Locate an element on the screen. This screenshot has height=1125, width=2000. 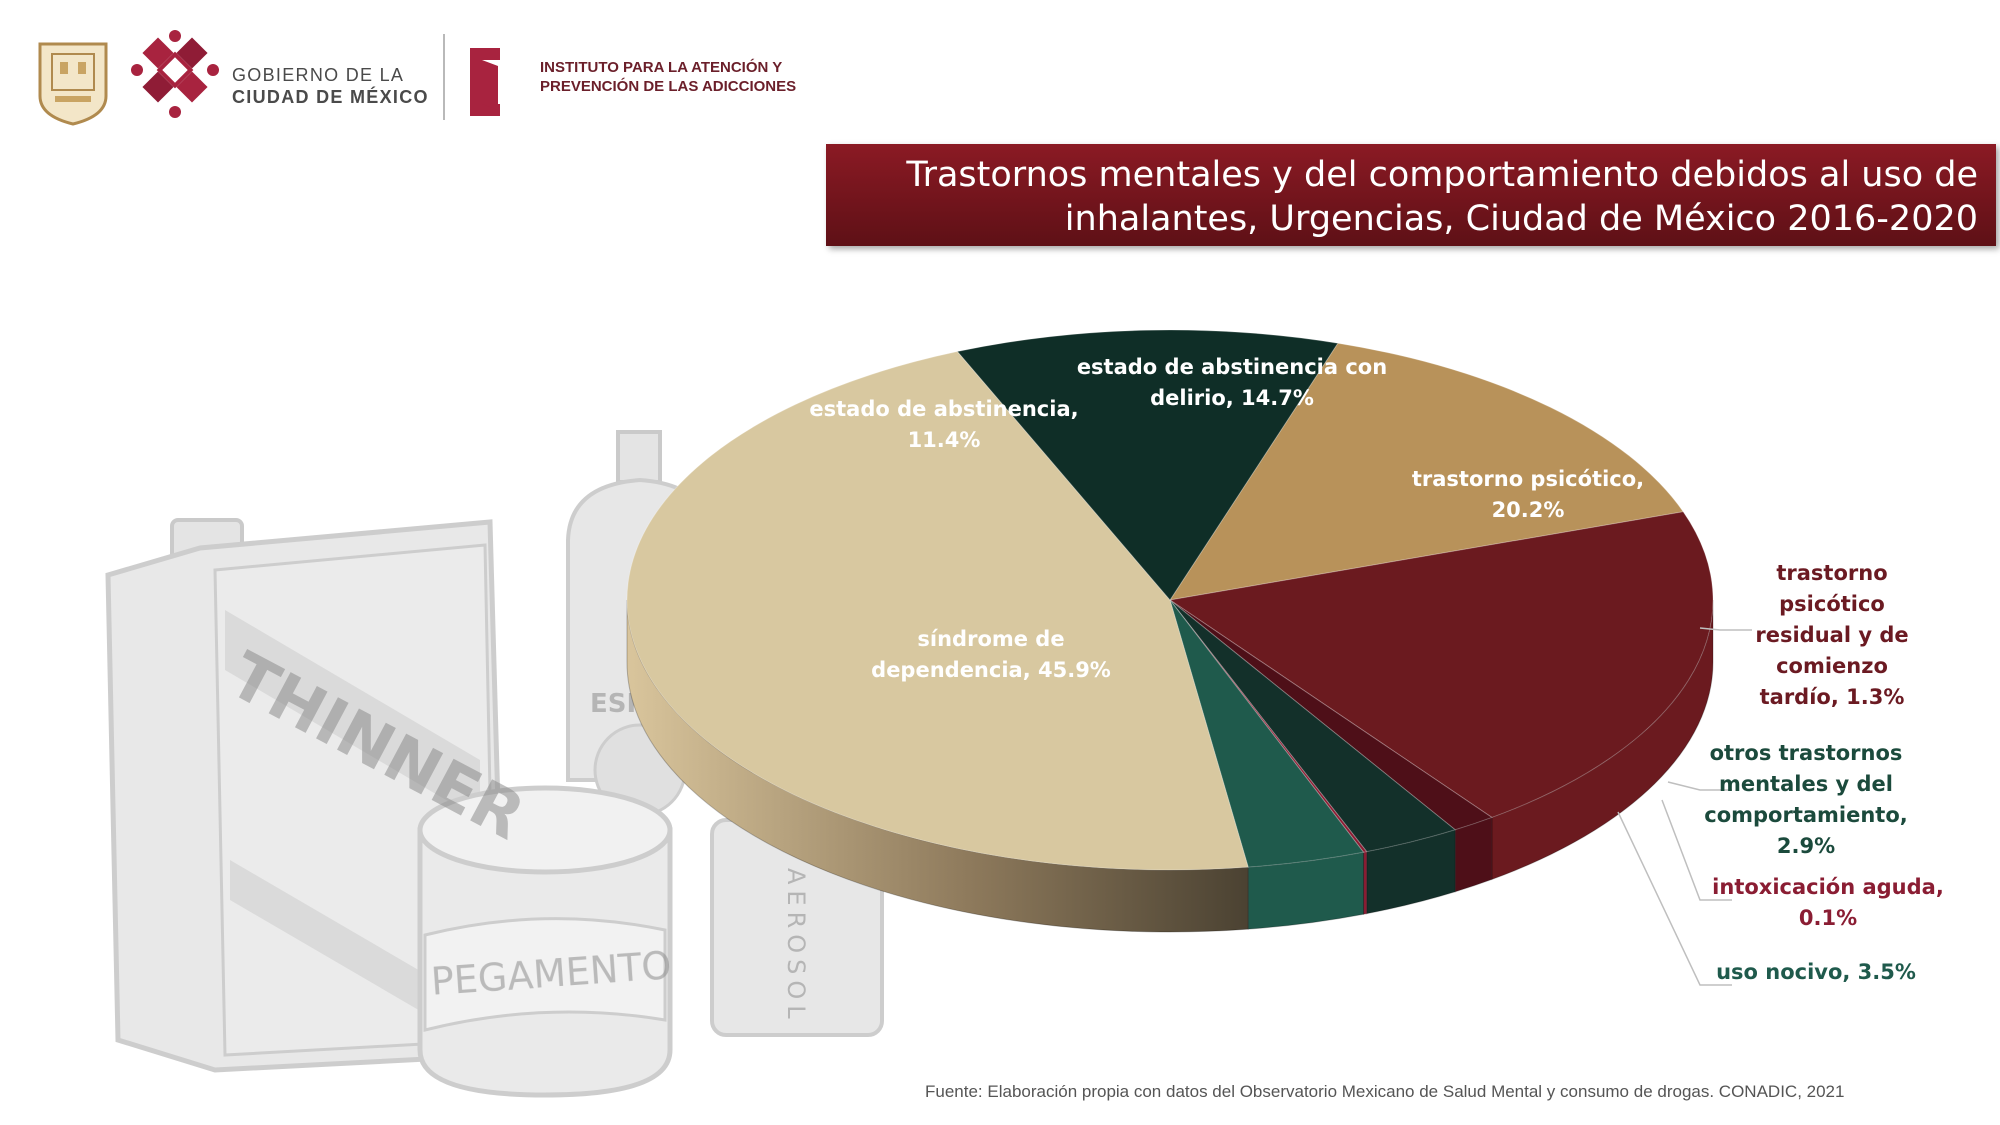
iapa-logo-icon is located at coordinates (485, 82).